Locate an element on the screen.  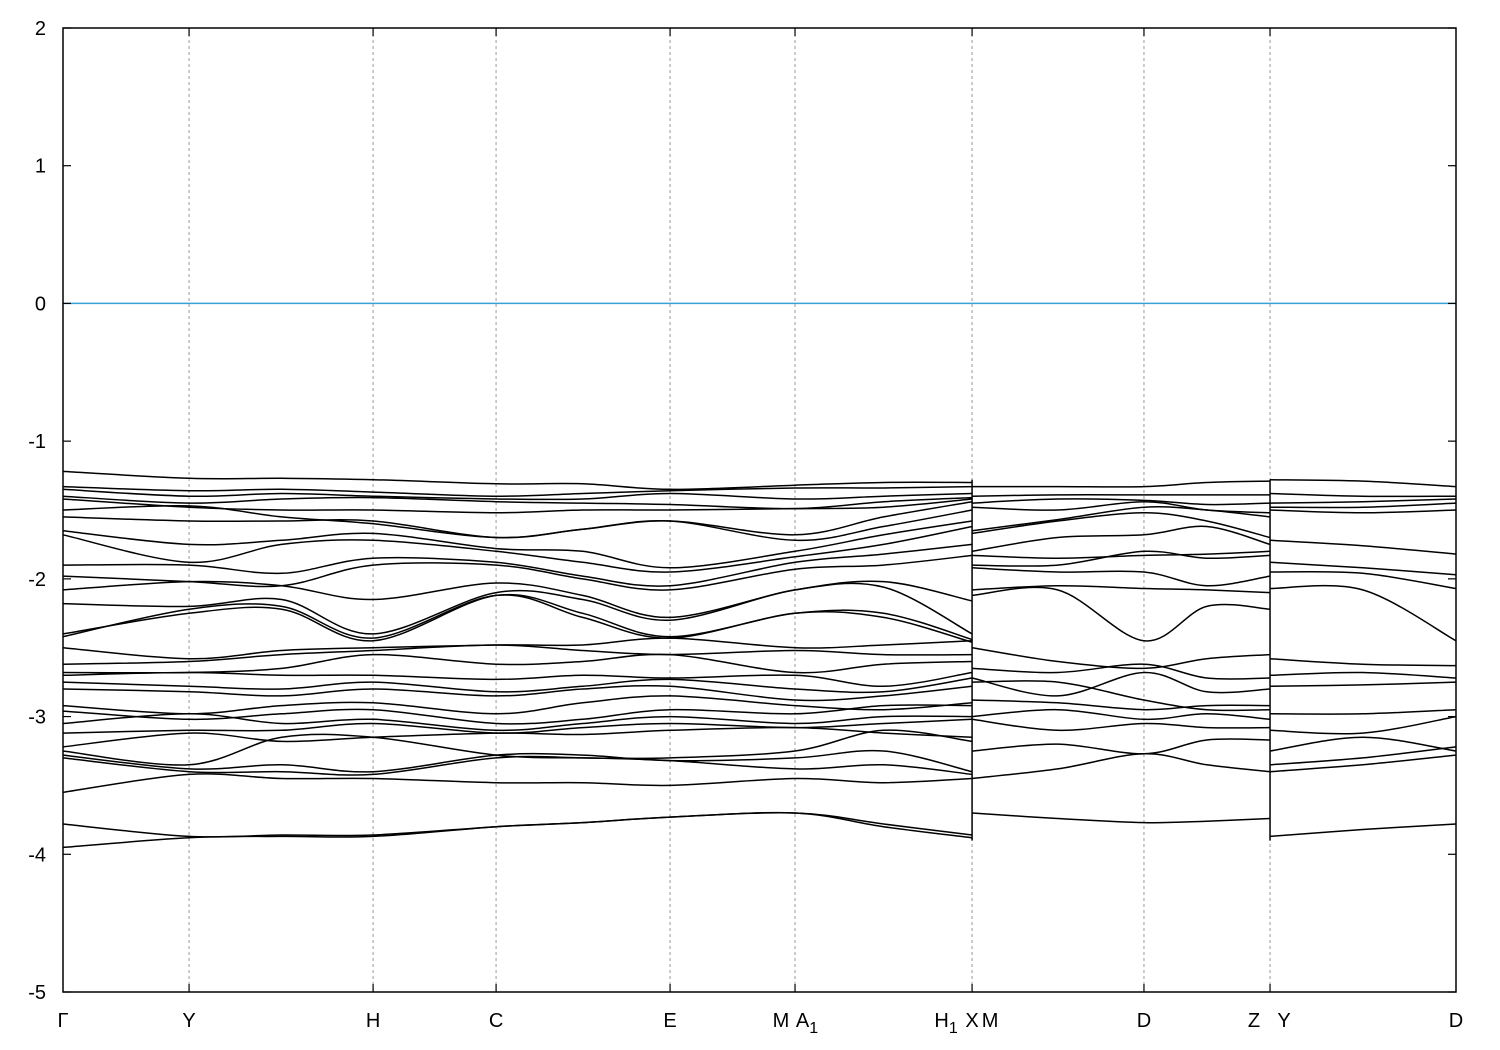
kpoint-label: C is located at coordinates (496, 1021).